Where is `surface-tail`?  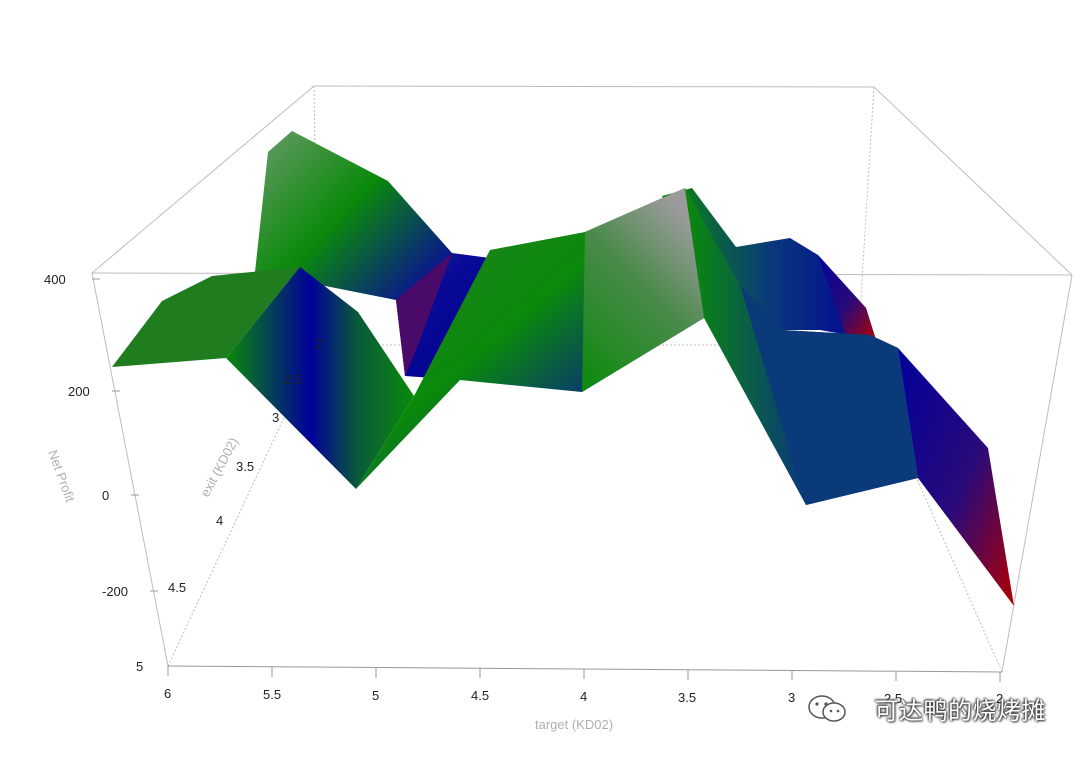 surface-tail is located at coordinates (956, 477).